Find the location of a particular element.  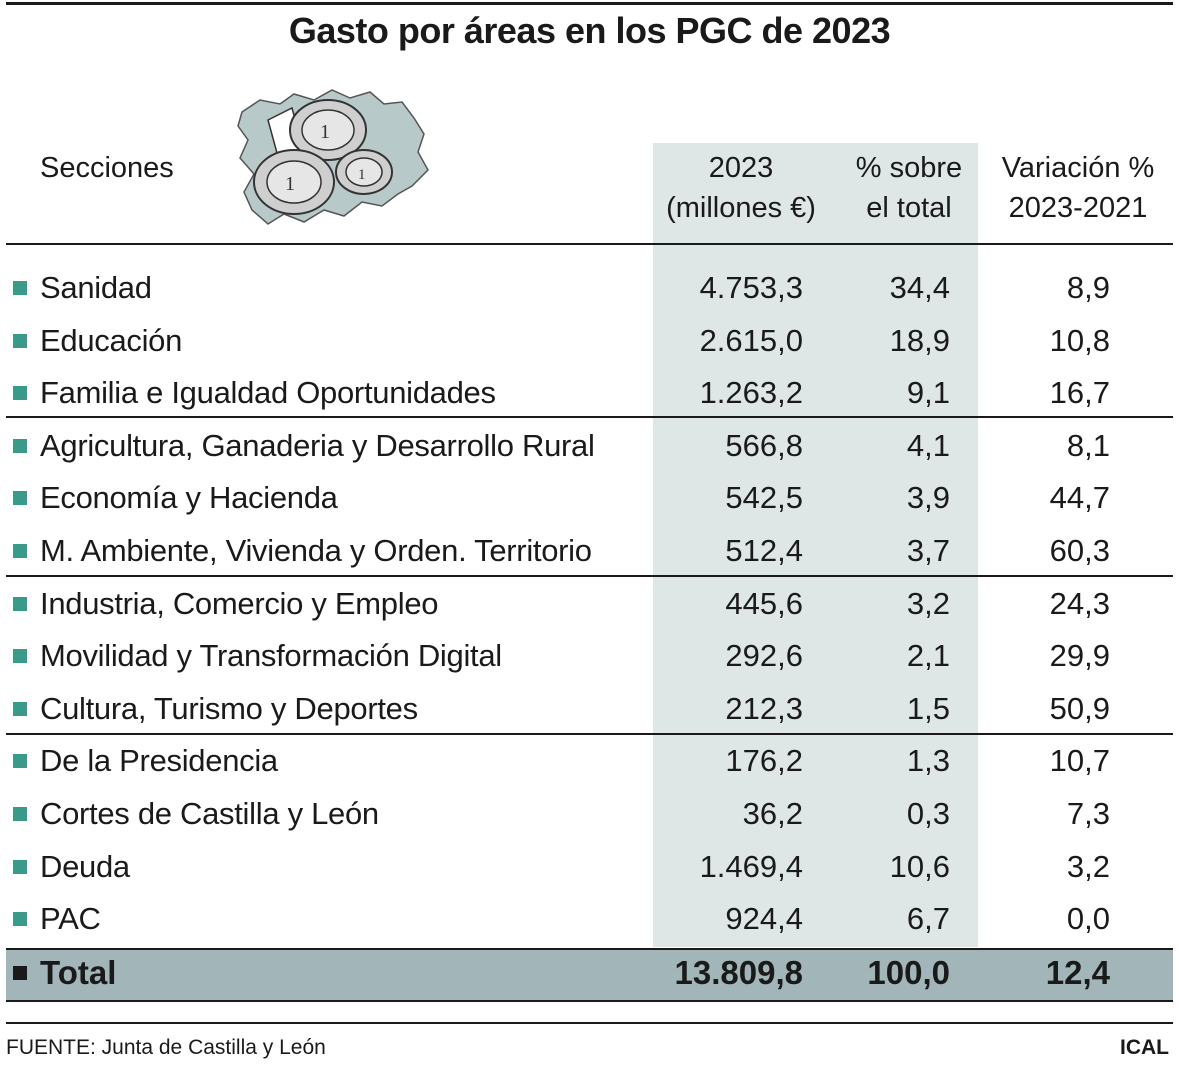

header-secciones: Secciones is located at coordinates (107, 168).